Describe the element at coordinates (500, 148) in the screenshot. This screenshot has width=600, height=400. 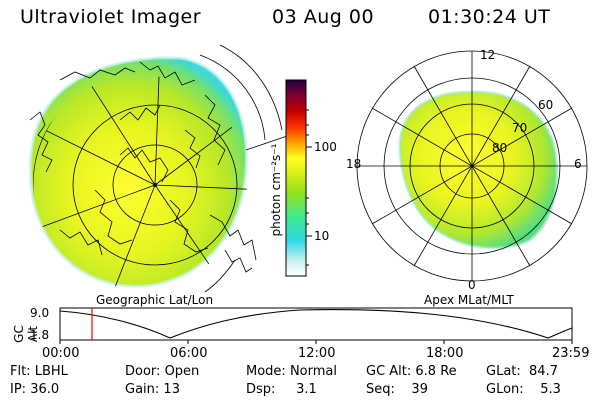
I see `mlat-label-80: 80` at that location.